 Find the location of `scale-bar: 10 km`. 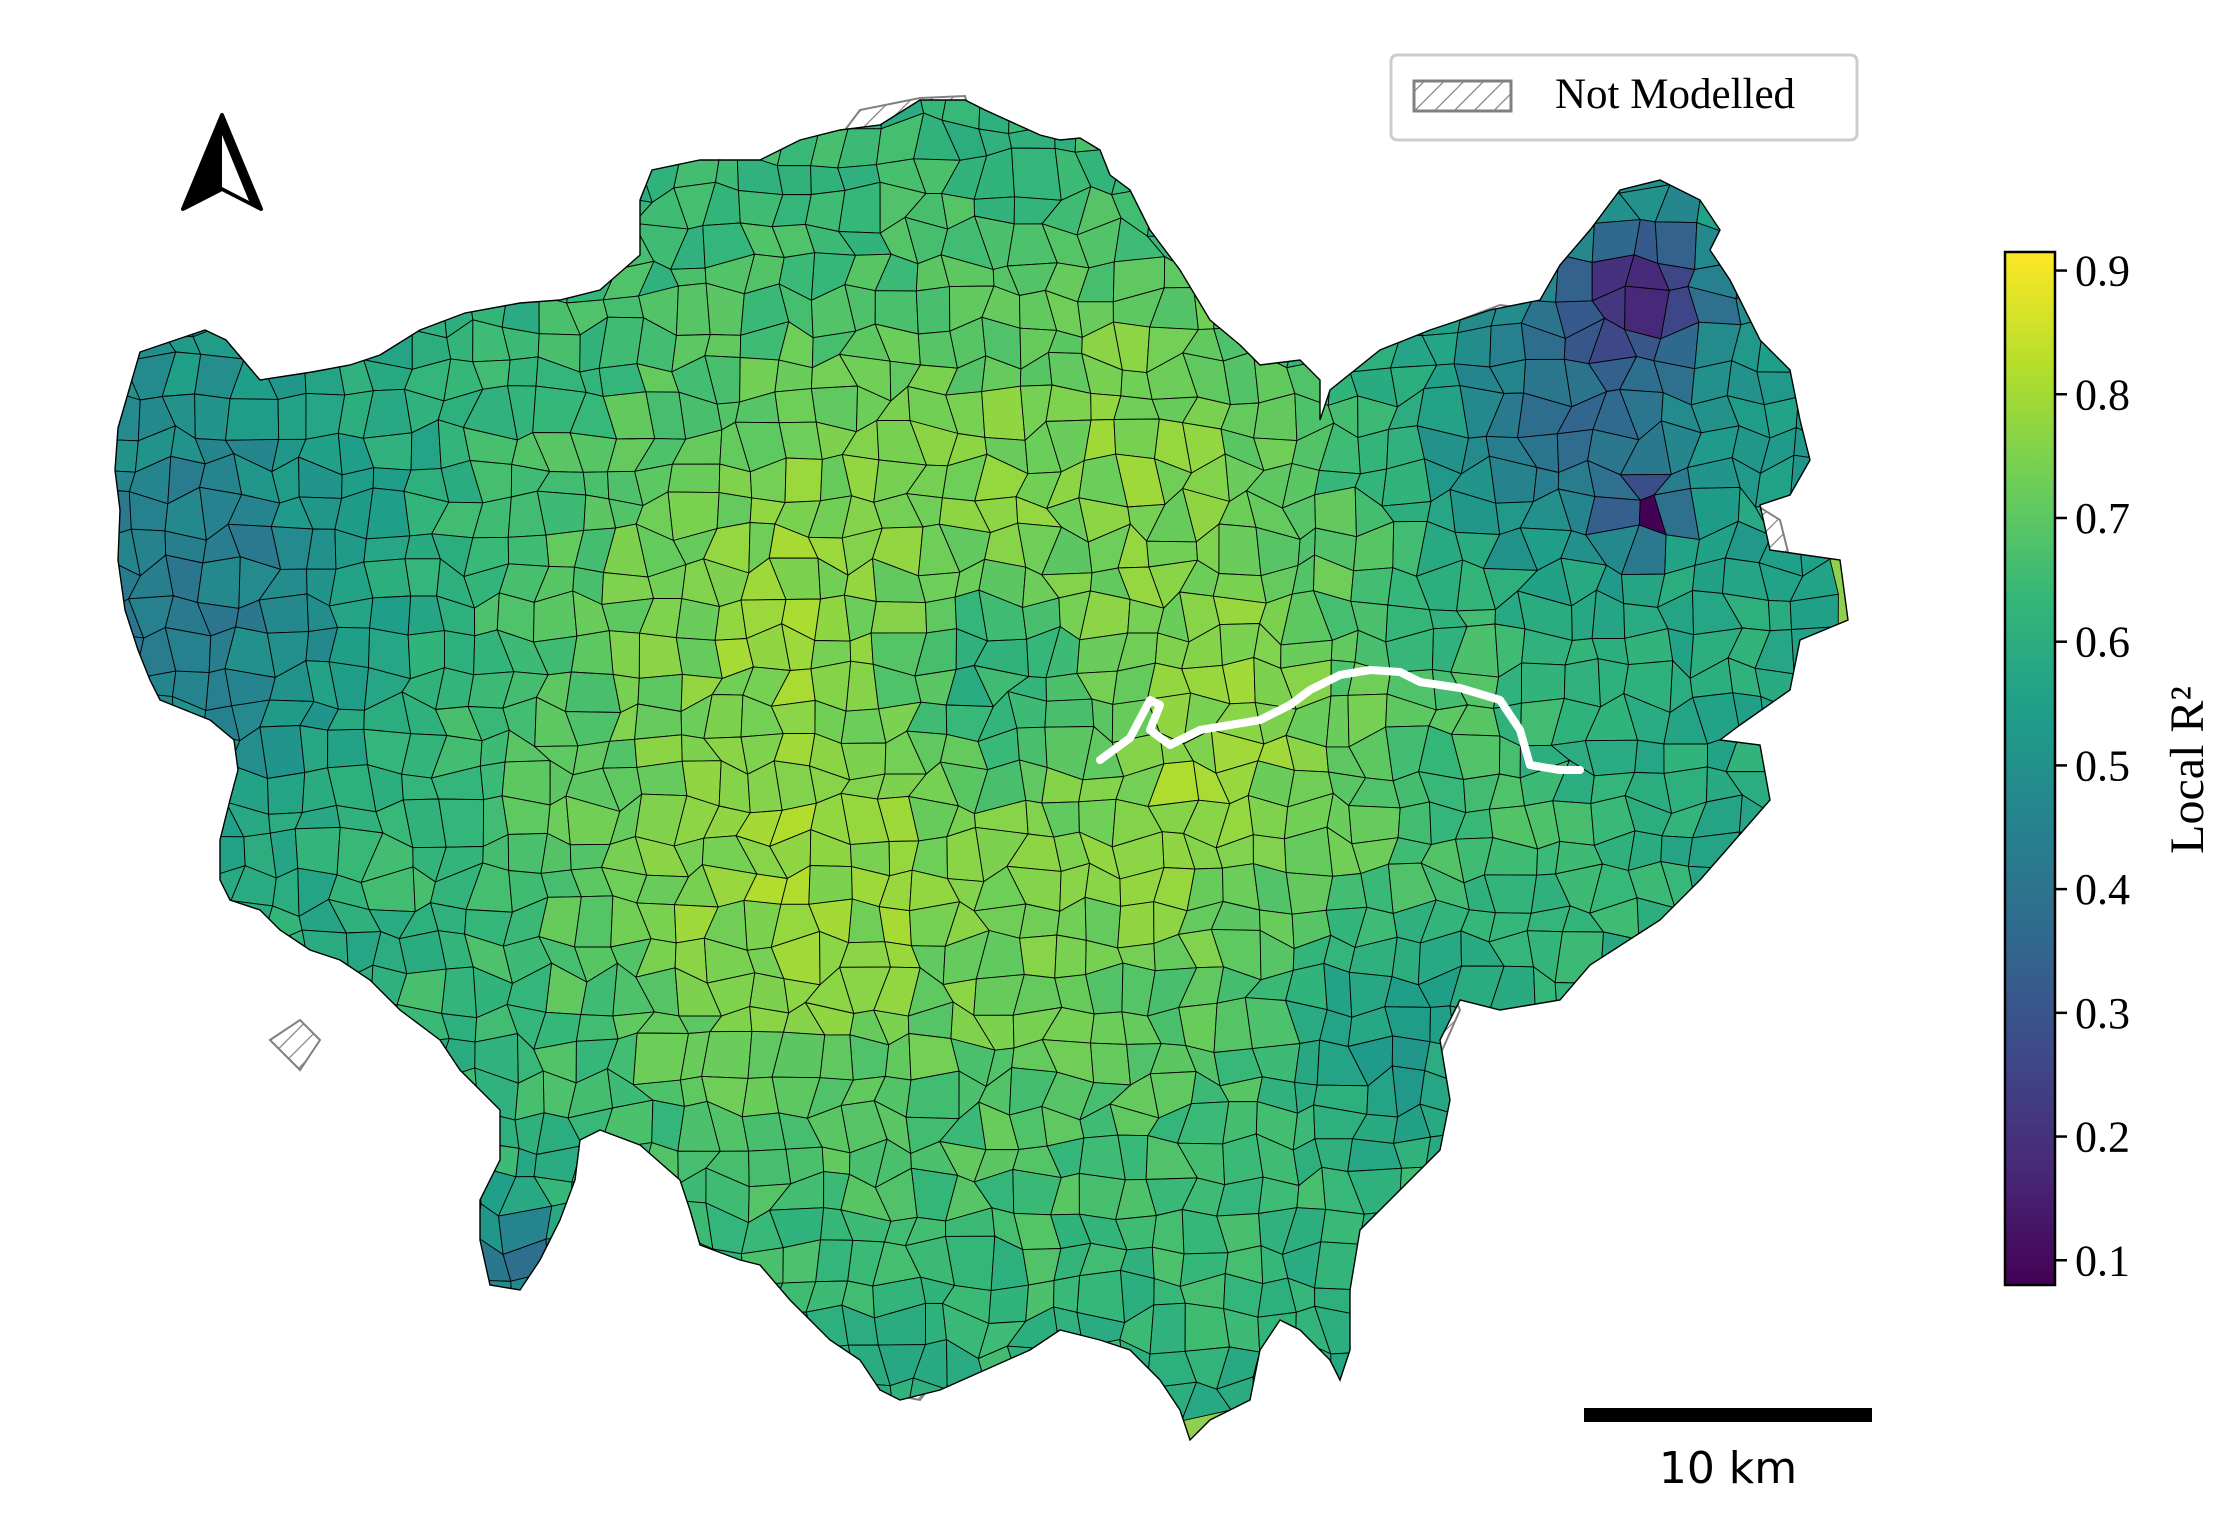

scale-bar: 10 km is located at coordinates (1728, 1451).